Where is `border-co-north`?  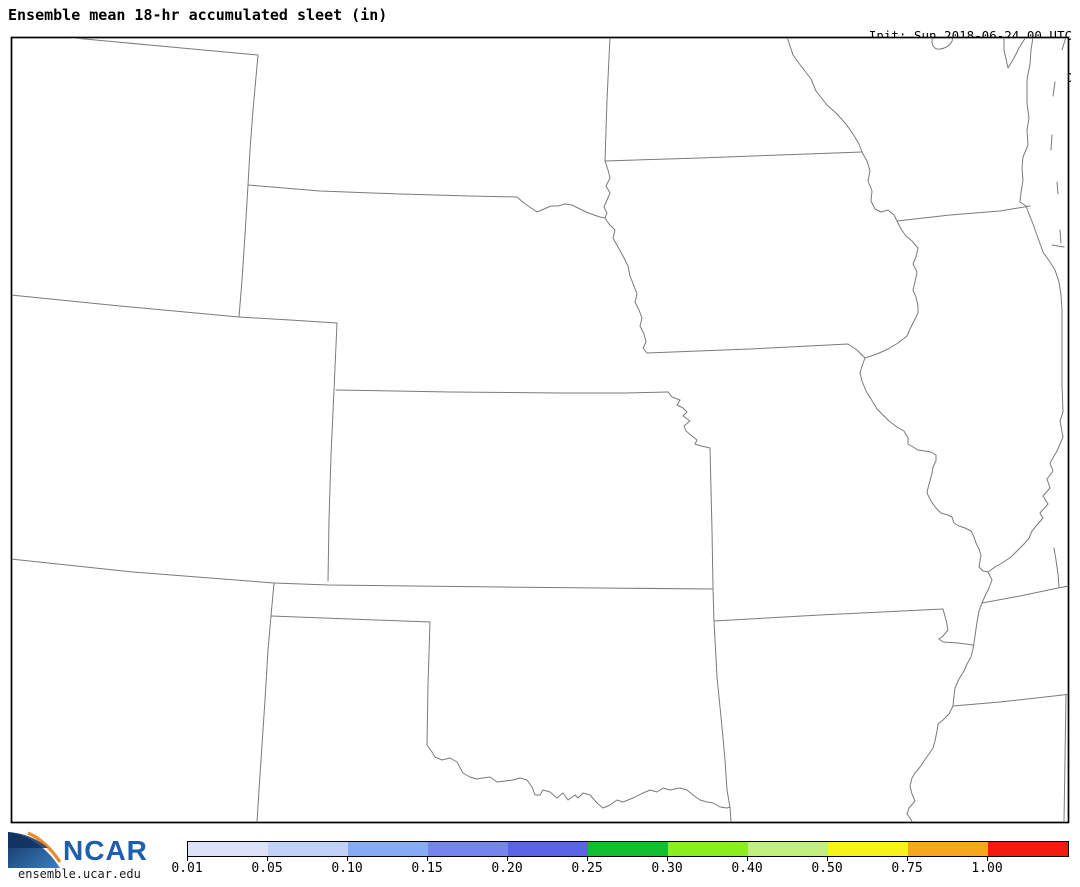
border-co-north is located at coordinates (175, 309).